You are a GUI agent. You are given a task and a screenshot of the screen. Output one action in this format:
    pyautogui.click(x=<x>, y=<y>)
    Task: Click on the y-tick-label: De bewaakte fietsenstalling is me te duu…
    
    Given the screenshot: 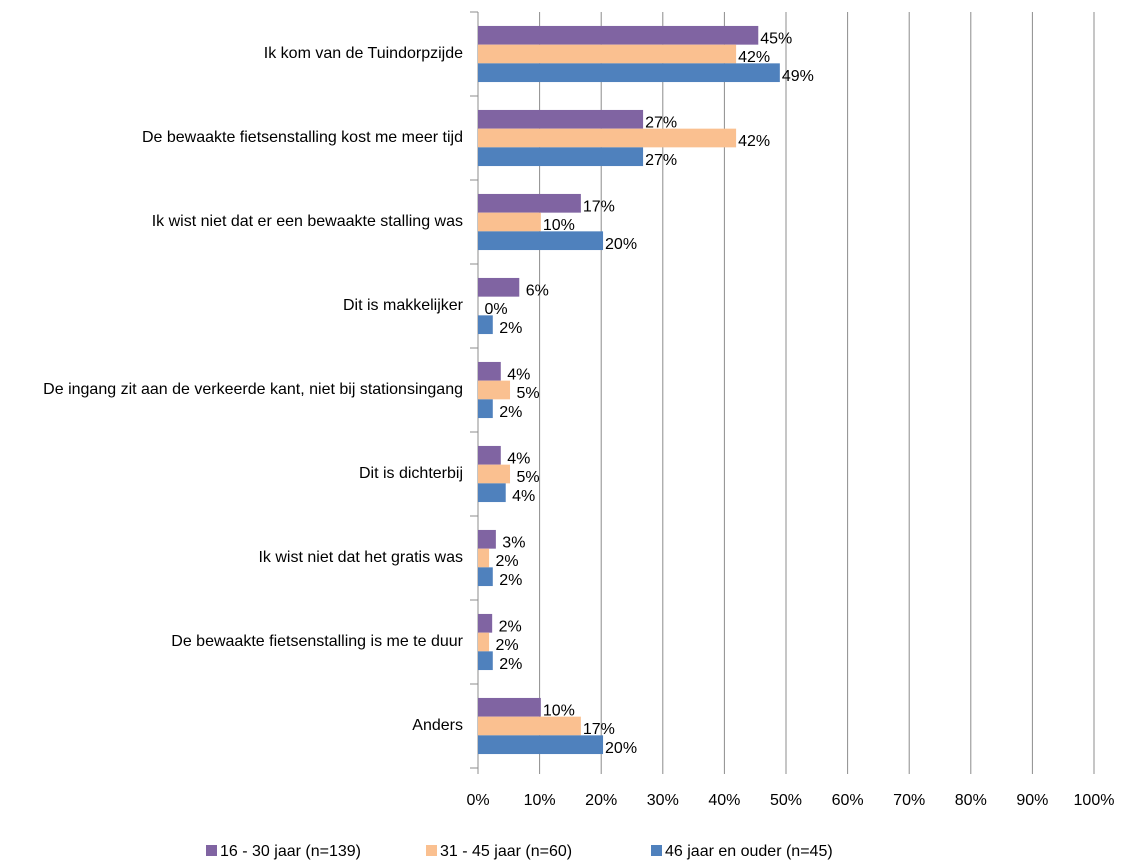 What is the action you would take?
    pyautogui.click(x=317, y=641)
    